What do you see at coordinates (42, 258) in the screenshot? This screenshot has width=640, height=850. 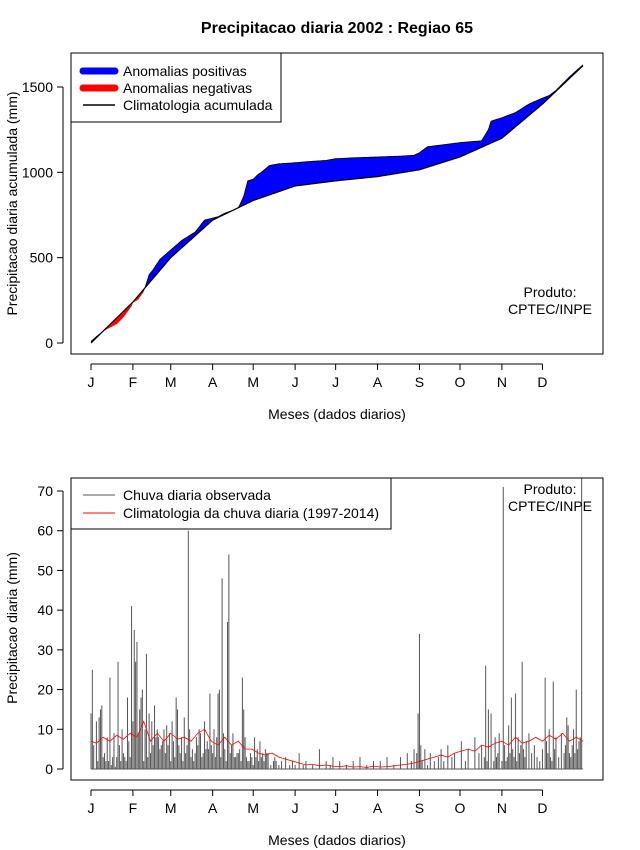 I see `cumulative-y-tick-label: 500` at bounding box center [42, 258].